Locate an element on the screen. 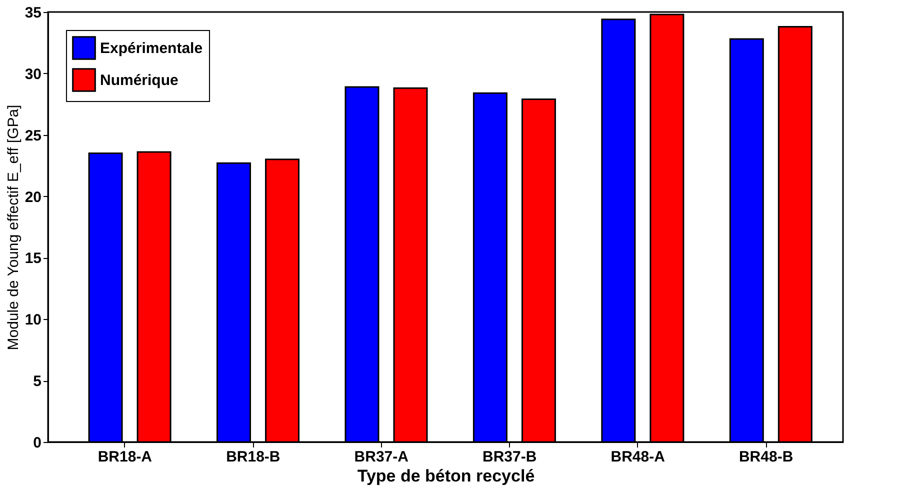 The height and width of the screenshot is (498, 907). y-tick-label: 25 is located at coordinates (33, 135).